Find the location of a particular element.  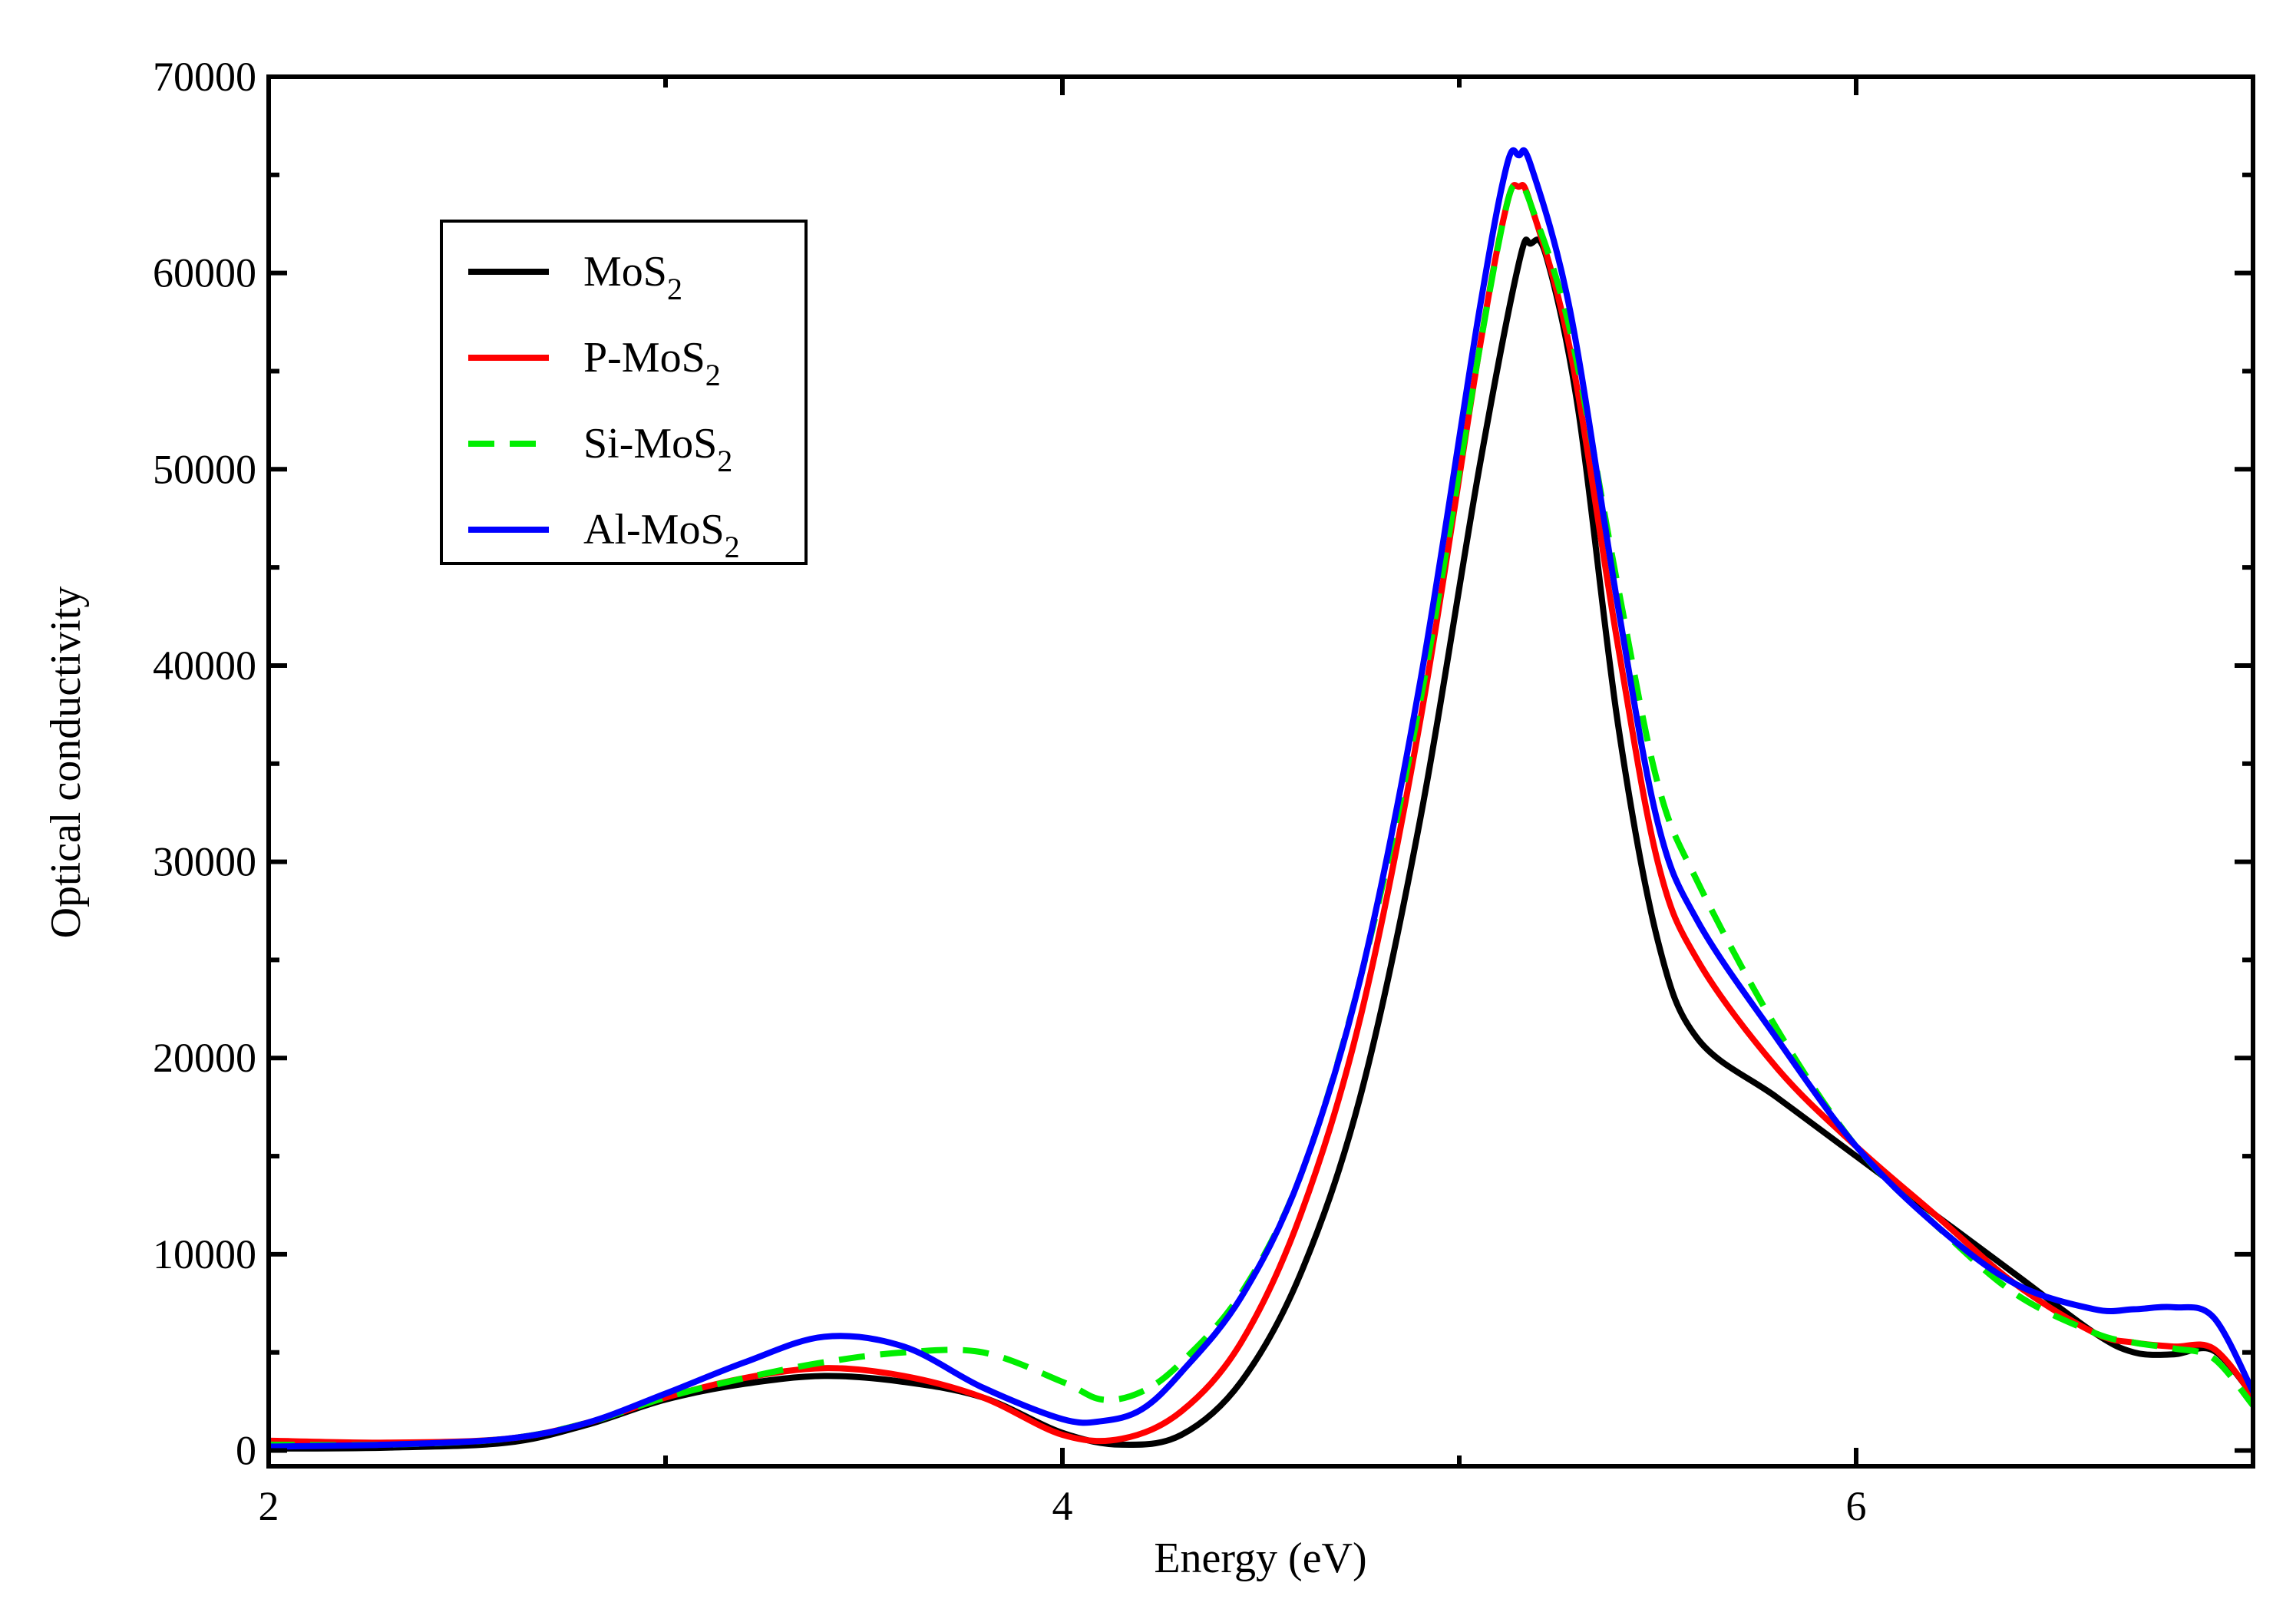

legend-label-mos2: MoS2 is located at coordinates (632, 277).